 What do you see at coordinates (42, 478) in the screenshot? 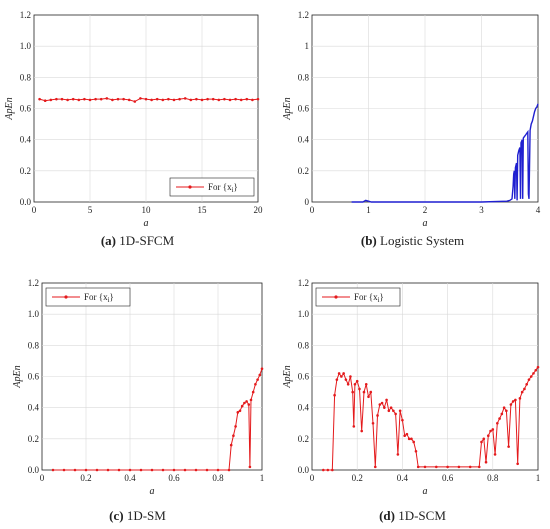
I see `x-tick-label: 0` at bounding box center [42, 478].